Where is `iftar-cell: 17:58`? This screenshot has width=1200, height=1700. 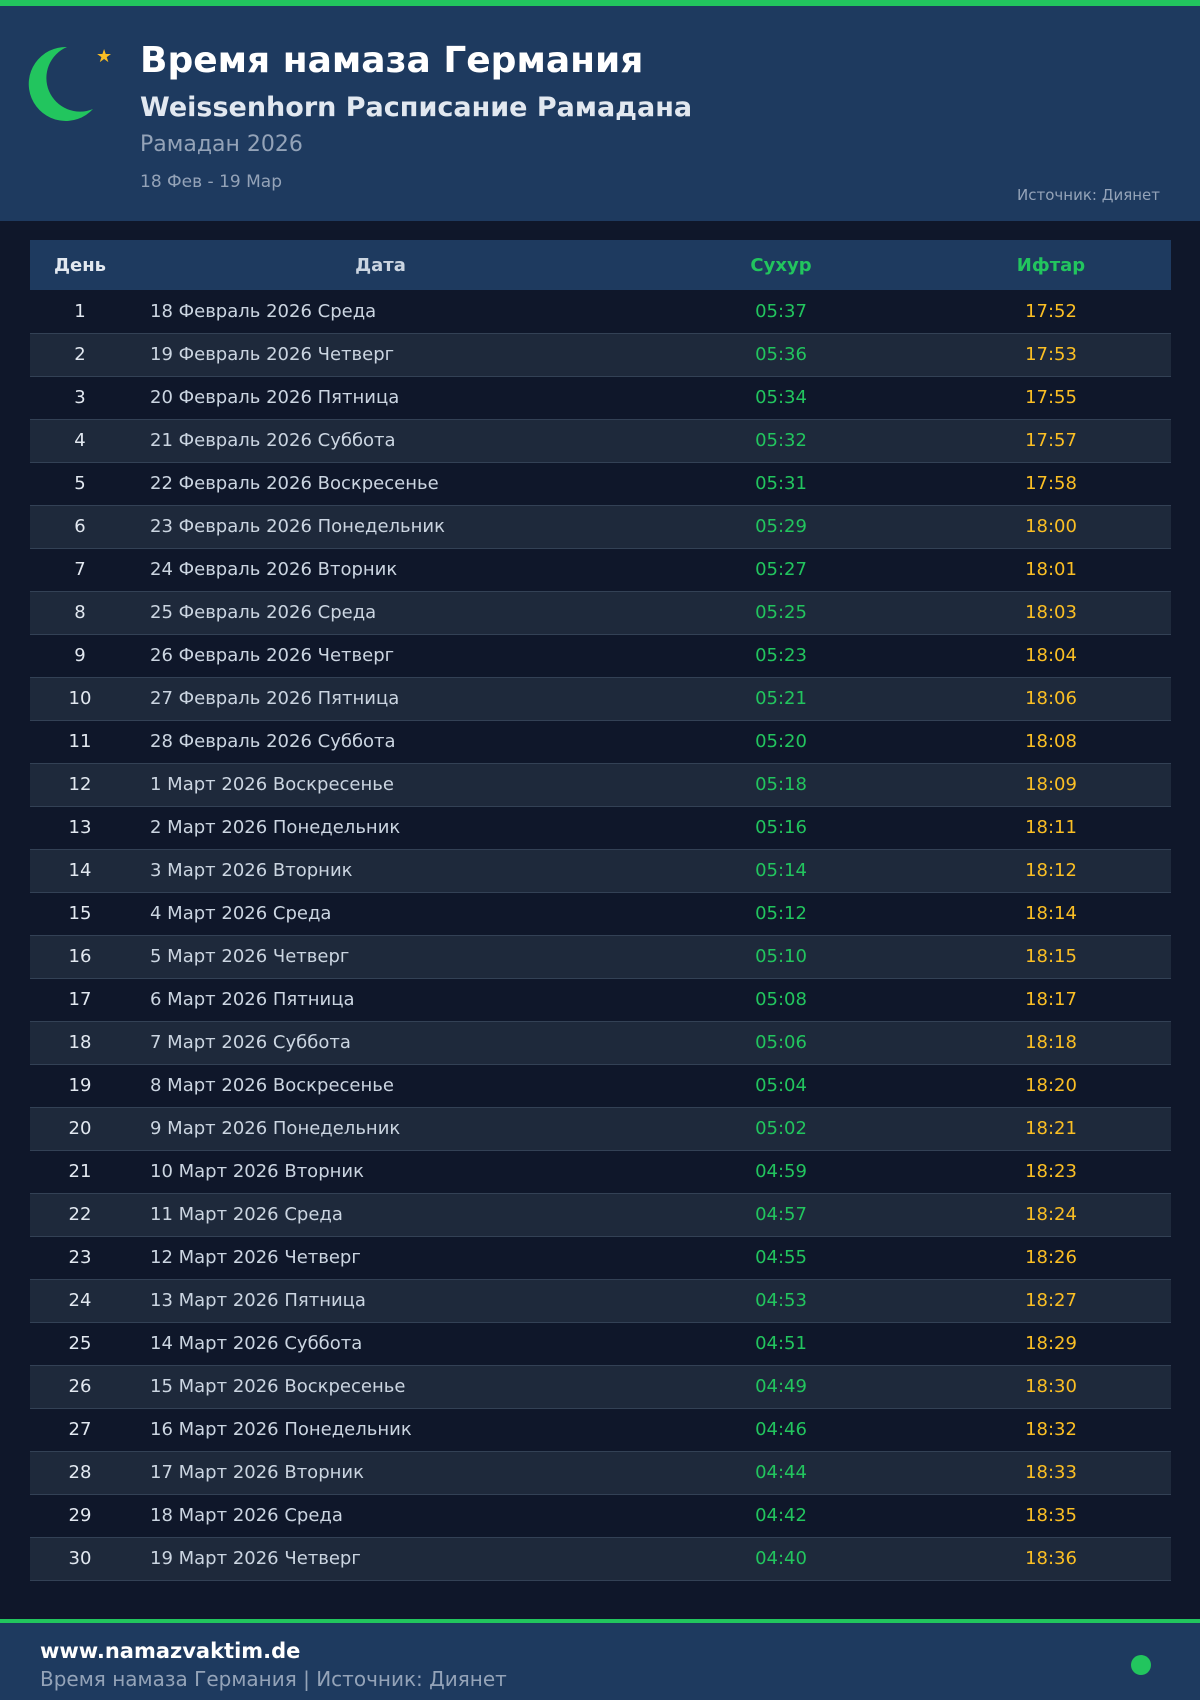
iftar-cell: 17:58 is located at coordinates (1051, 484).